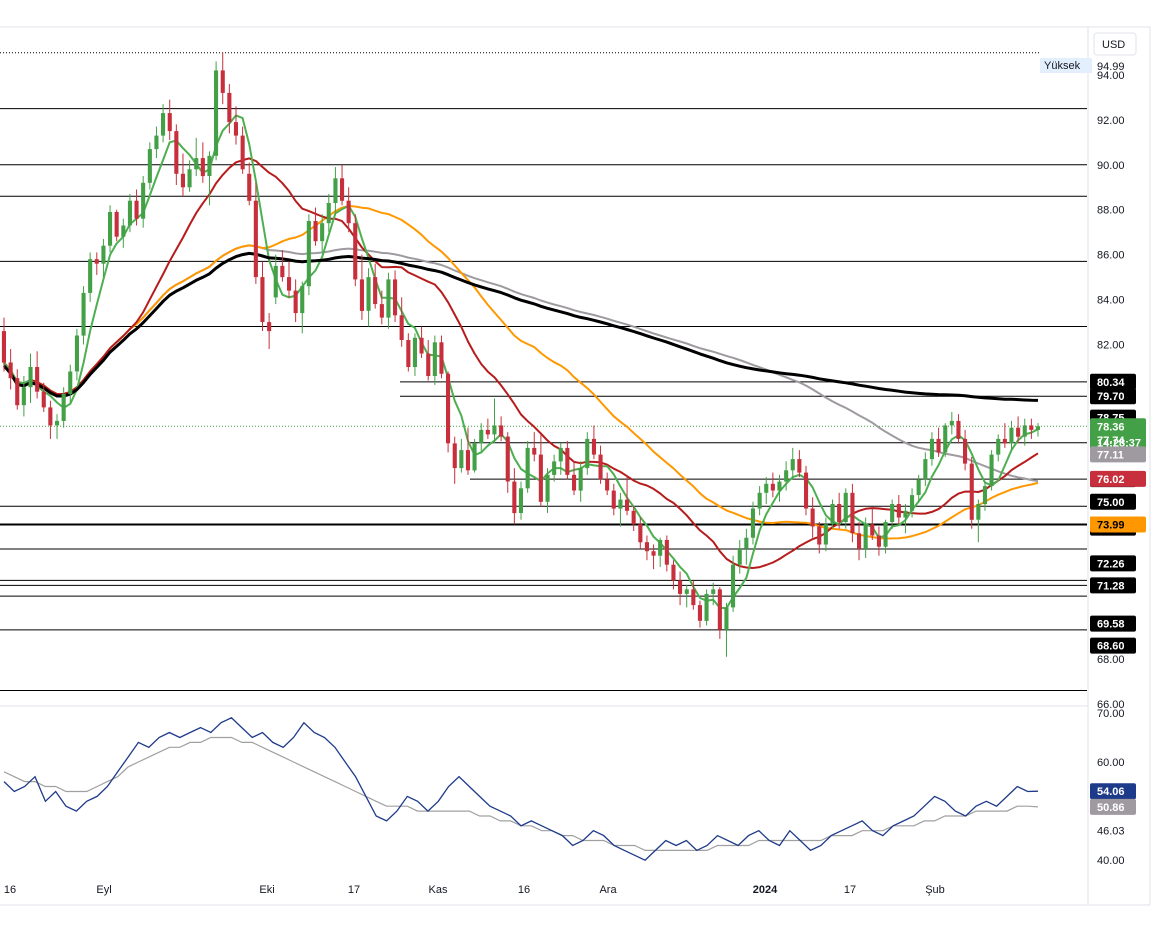 The height and width of the screenshot is (939, 1162). What do you see at coordinates (521, 789) in the screenshot?
I see `rsi-panel` at bounding box center [521, 789].